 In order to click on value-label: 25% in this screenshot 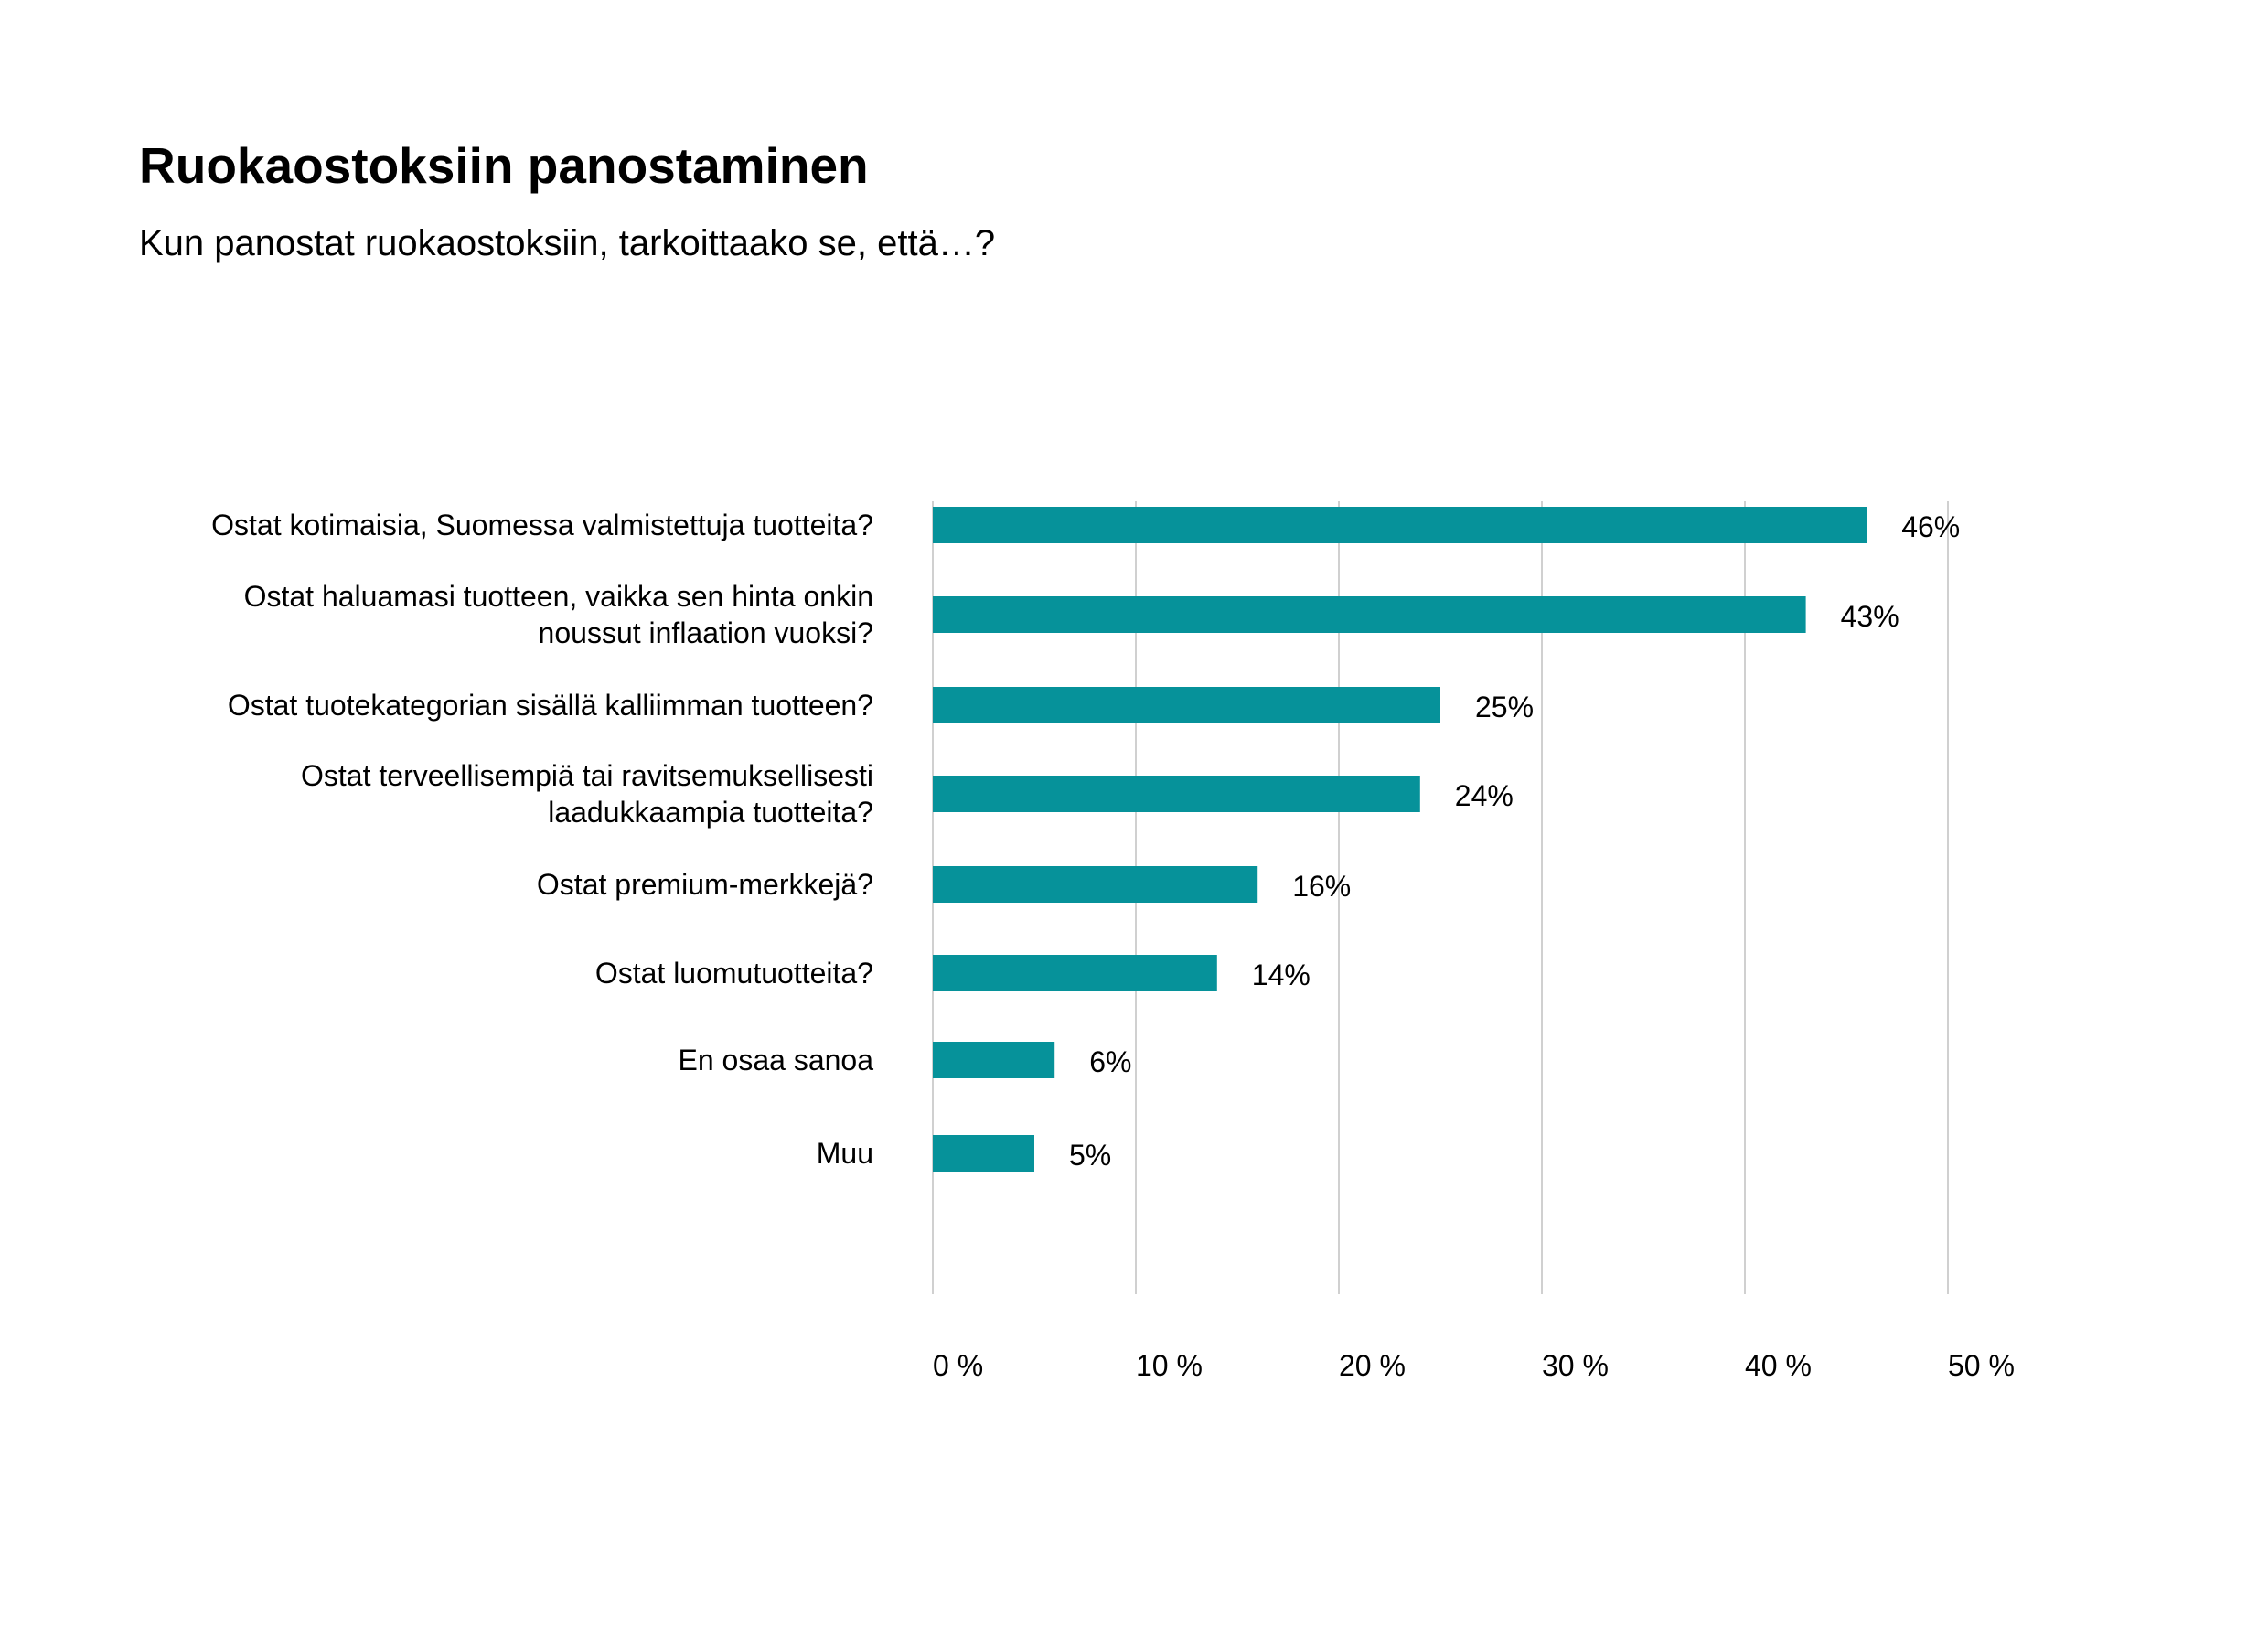, I will do `click(1504, 707)`.